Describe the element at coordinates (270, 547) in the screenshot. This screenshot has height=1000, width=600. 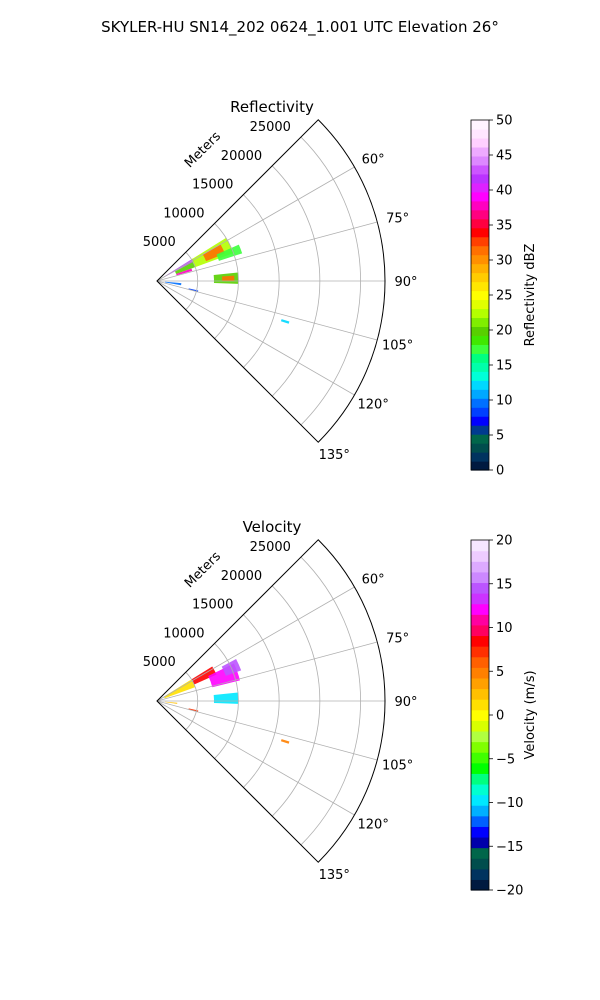
I see `velocity-range-tick-label-4: 25000` at that location.